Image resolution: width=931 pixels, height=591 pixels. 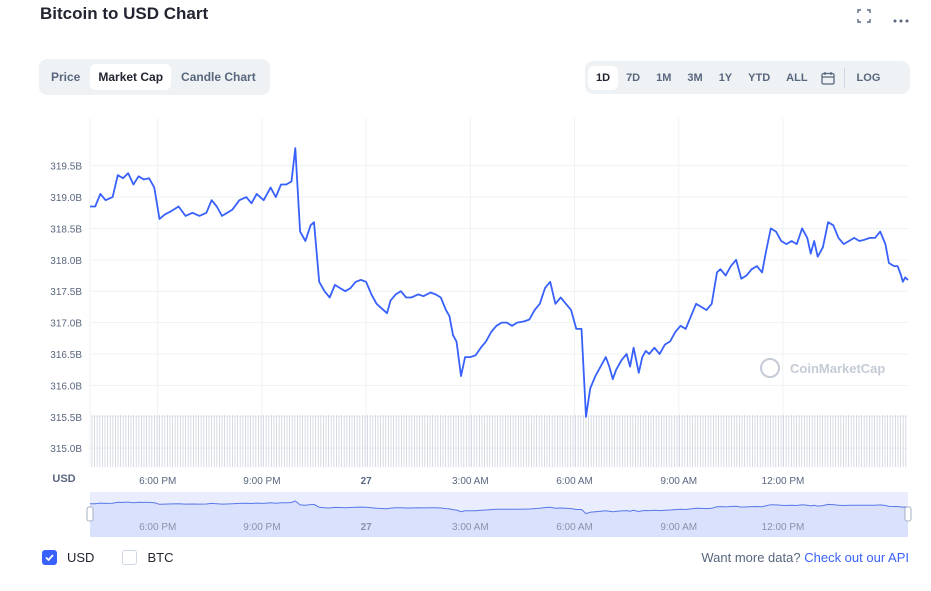 I want to click on y-axis-title: USD, so click(x=63, y=479).